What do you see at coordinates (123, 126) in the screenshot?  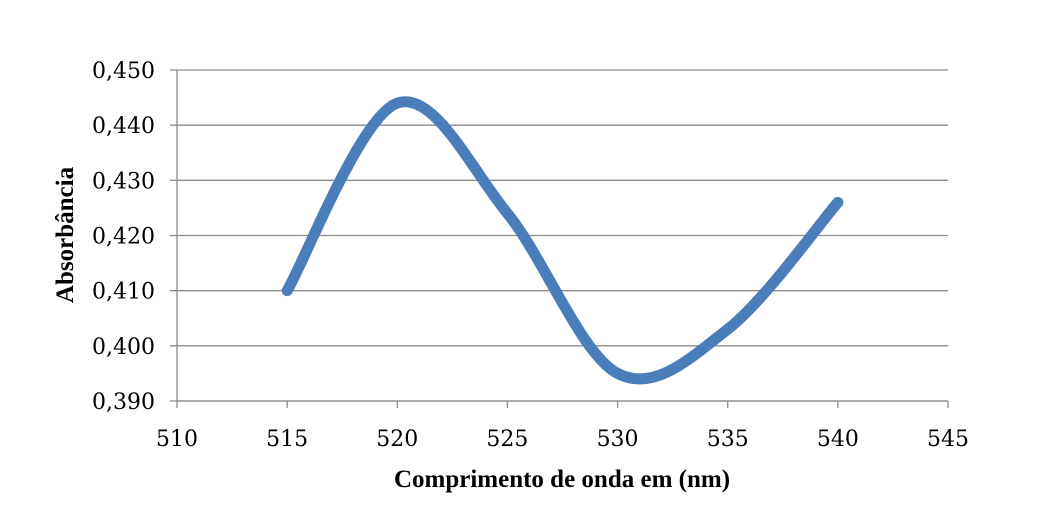 I see `y-tick-label: 0,440` at bounding box center [123, 126].